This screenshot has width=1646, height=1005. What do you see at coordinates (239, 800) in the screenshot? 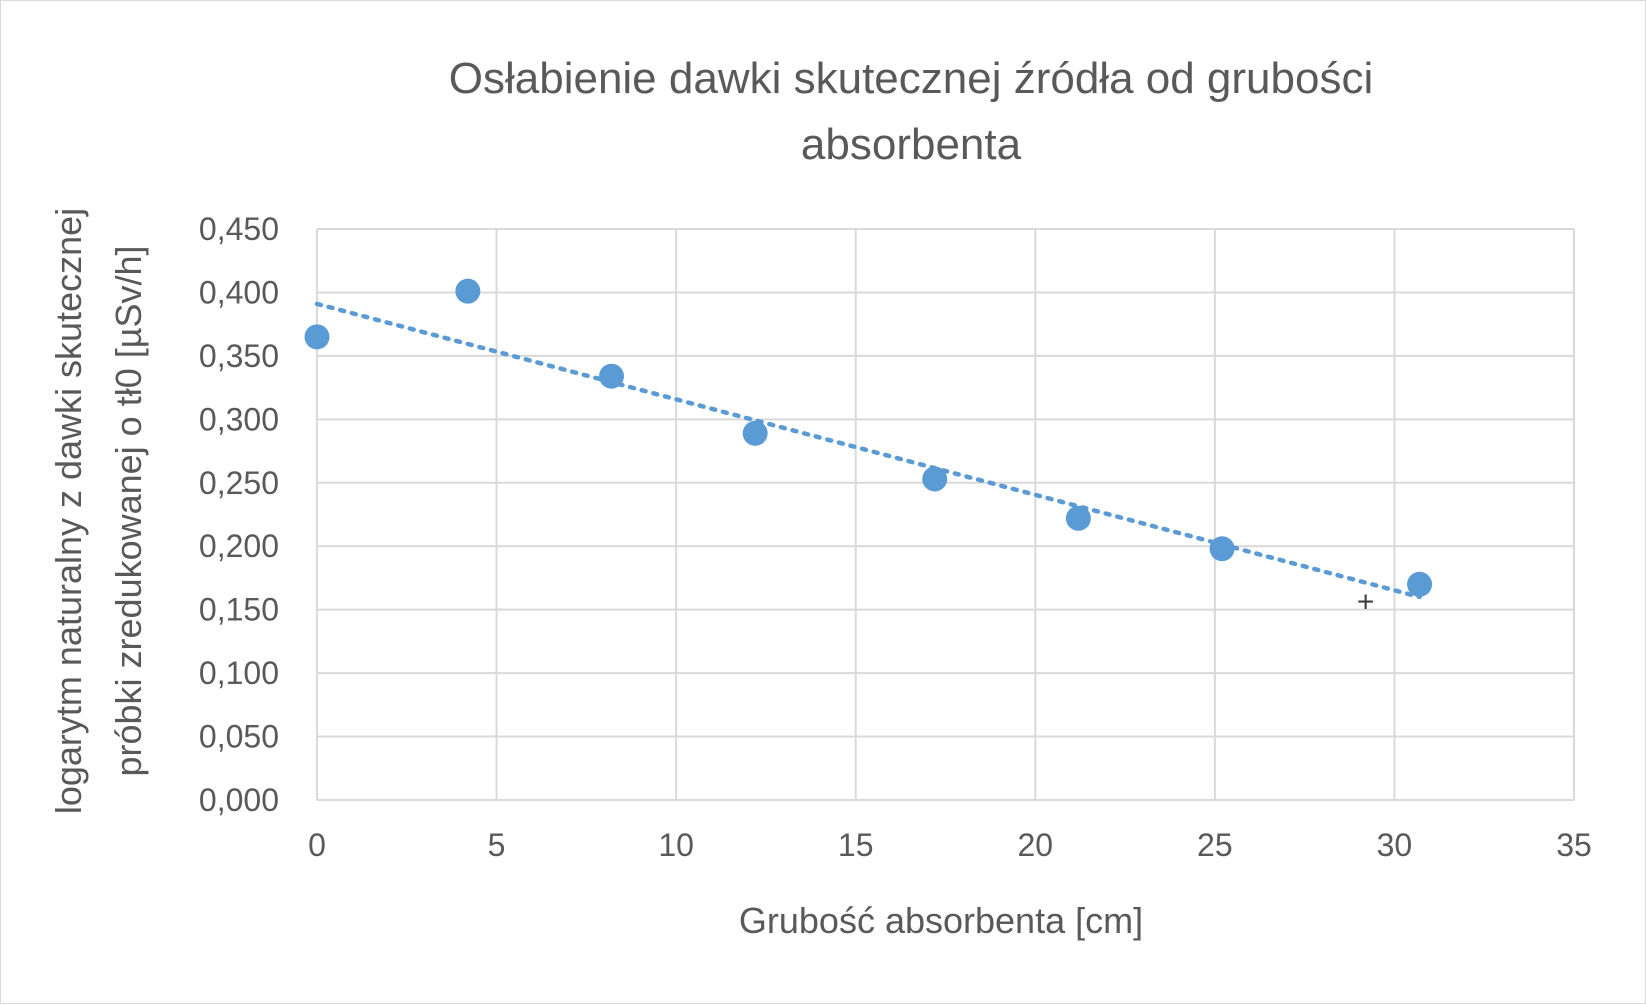
I see `y-tick-label: 0,000` at bounding box center [239, 800].